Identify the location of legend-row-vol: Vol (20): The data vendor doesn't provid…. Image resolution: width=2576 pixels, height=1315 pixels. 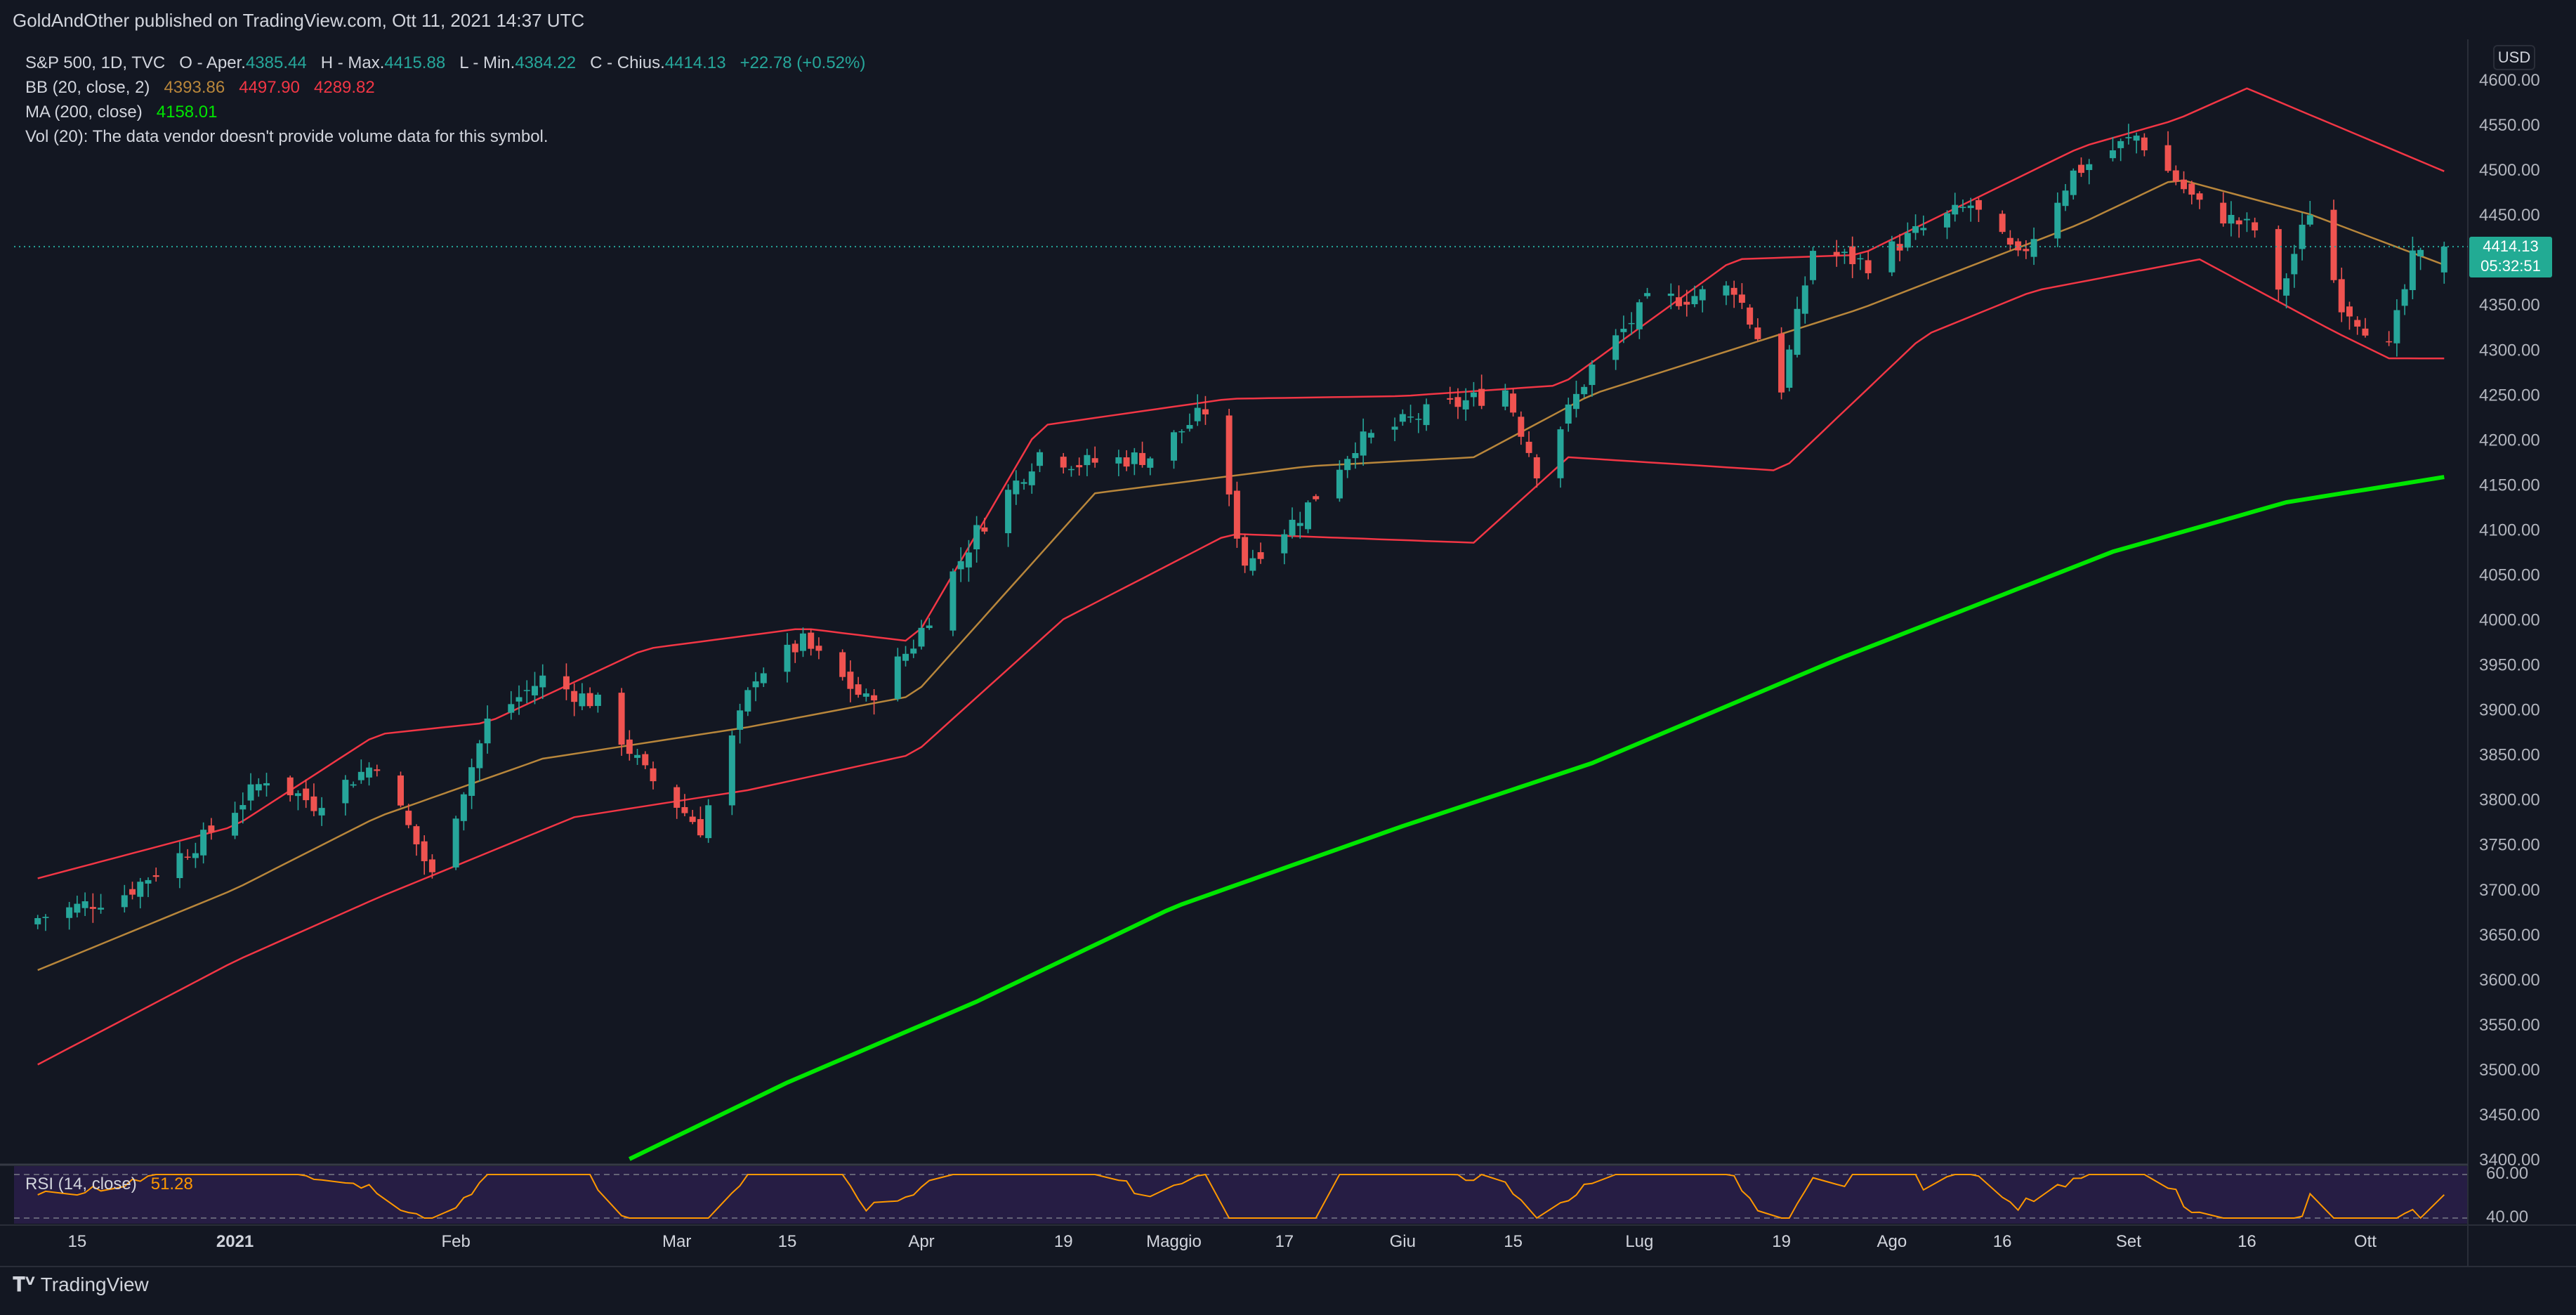
(445, 136).